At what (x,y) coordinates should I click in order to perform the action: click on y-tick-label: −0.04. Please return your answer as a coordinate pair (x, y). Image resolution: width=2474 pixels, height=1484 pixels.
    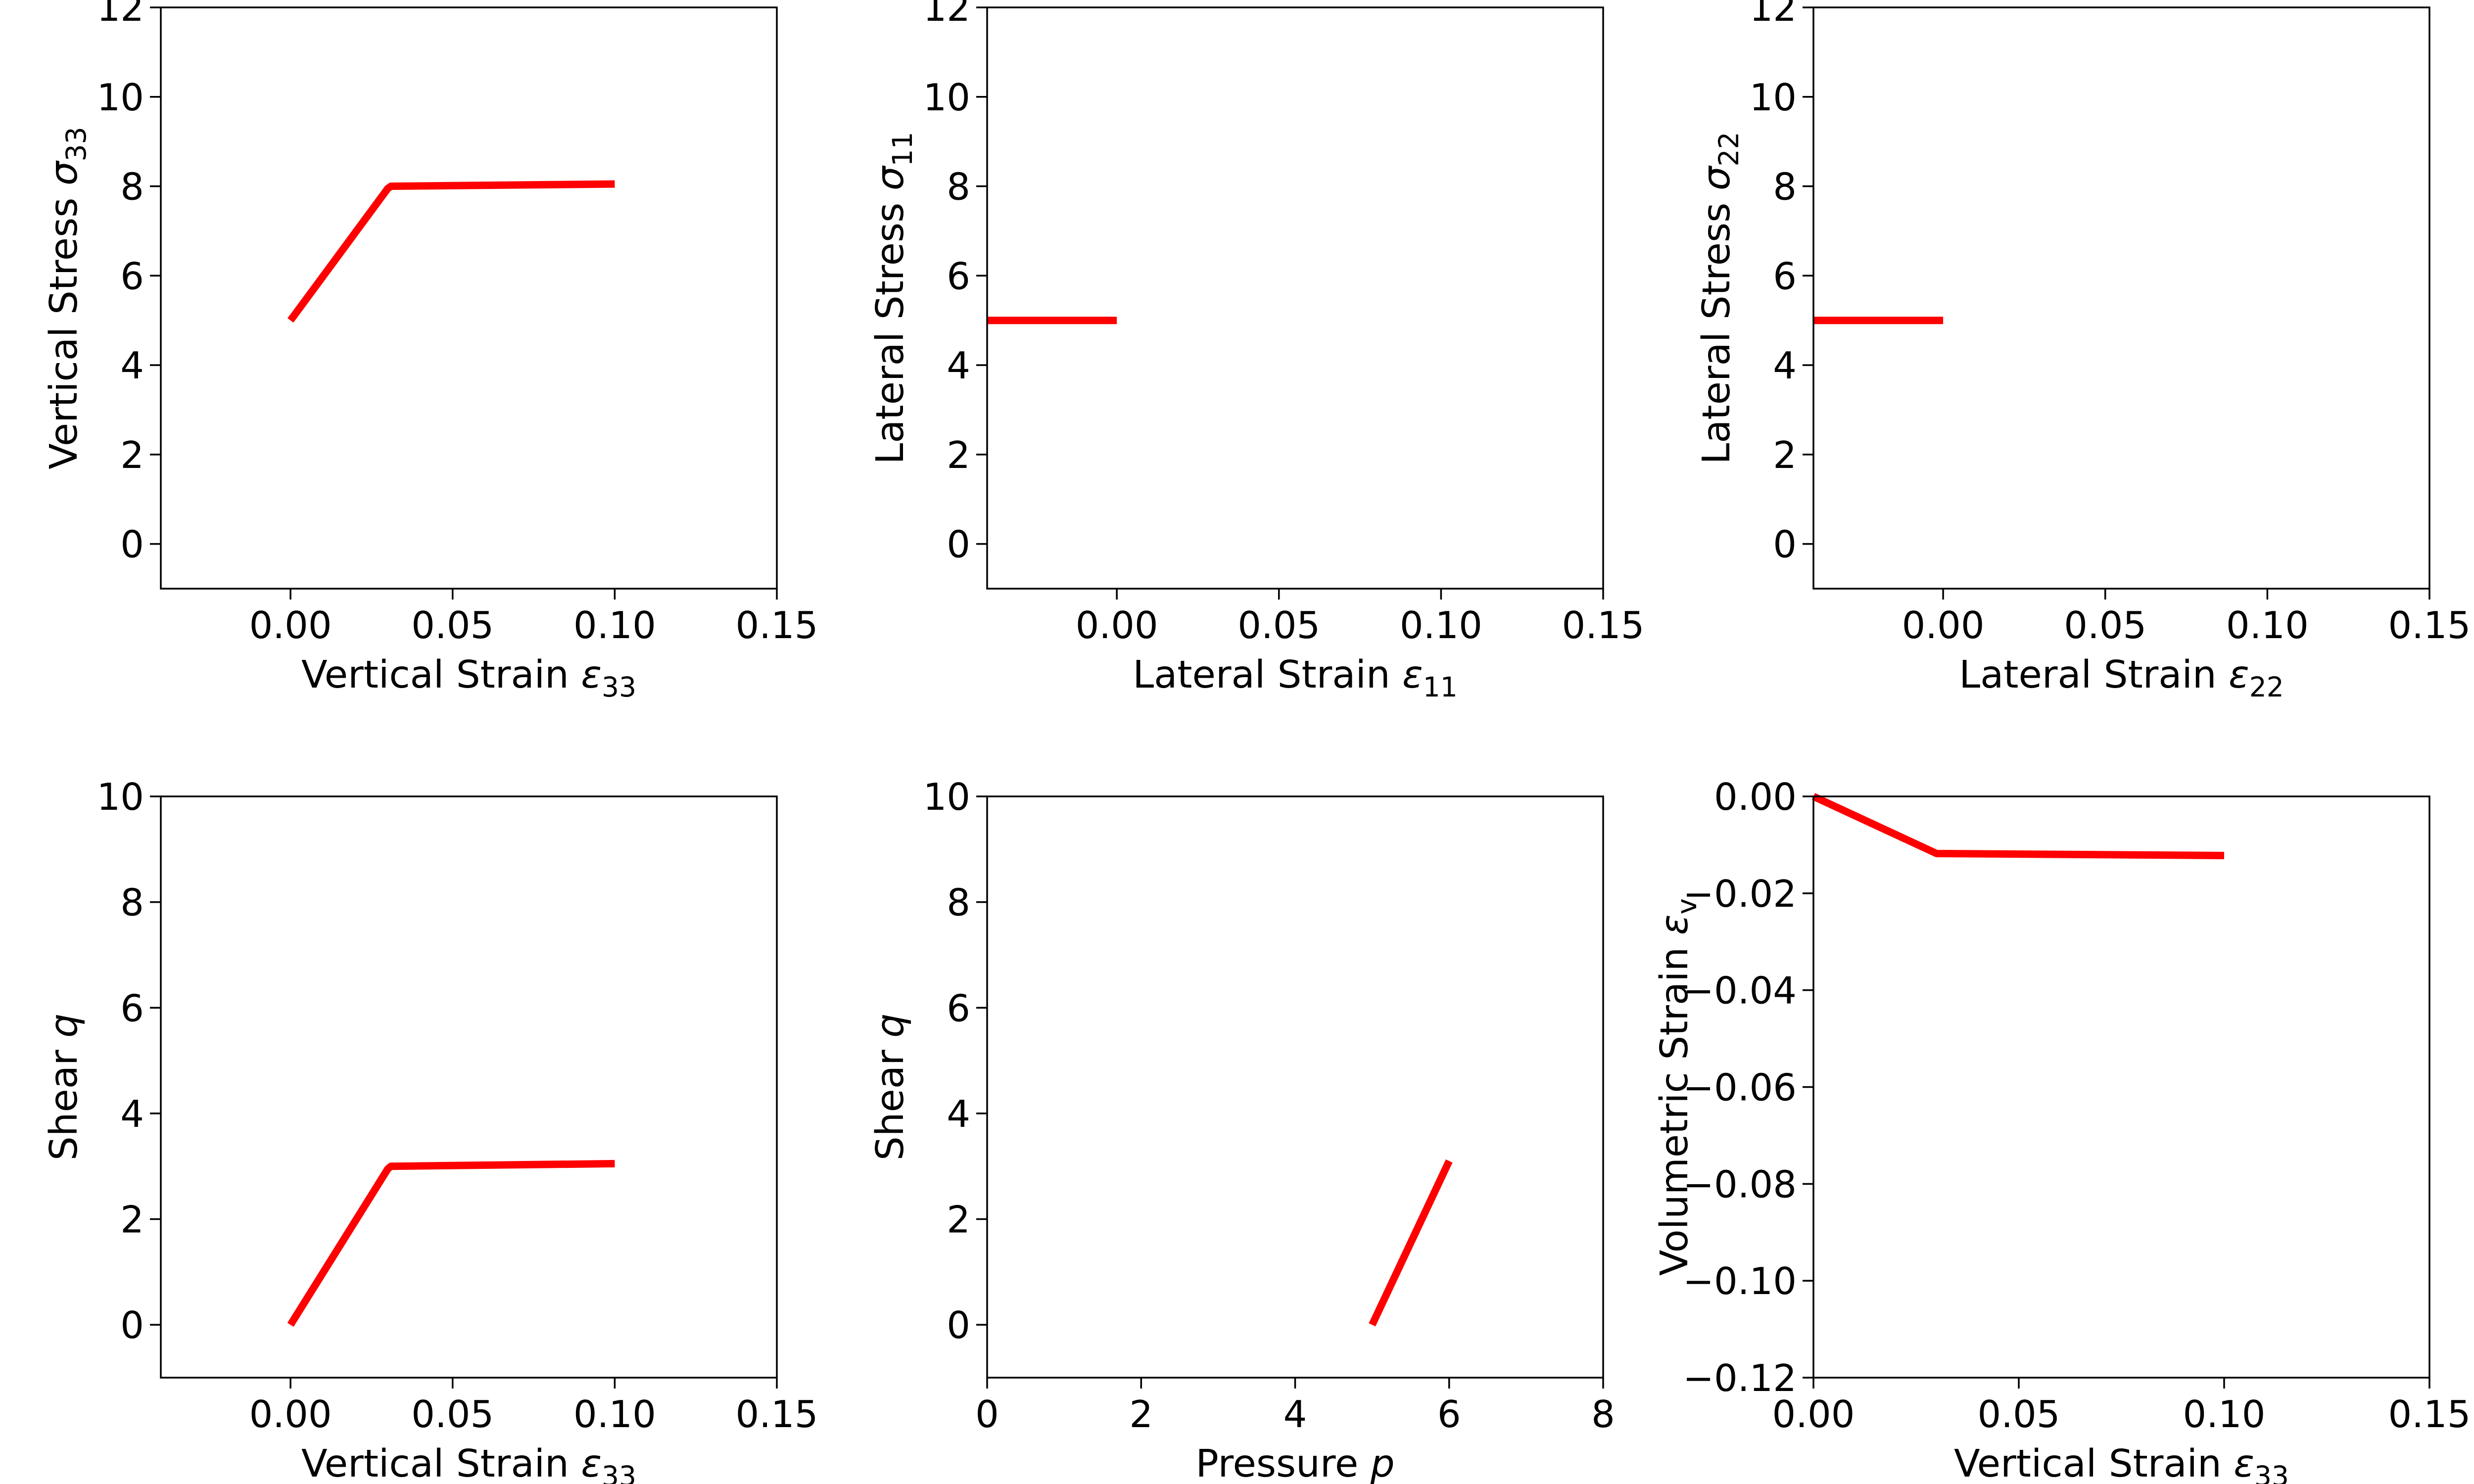
    Looking at the image, I should click on (1740, 991).